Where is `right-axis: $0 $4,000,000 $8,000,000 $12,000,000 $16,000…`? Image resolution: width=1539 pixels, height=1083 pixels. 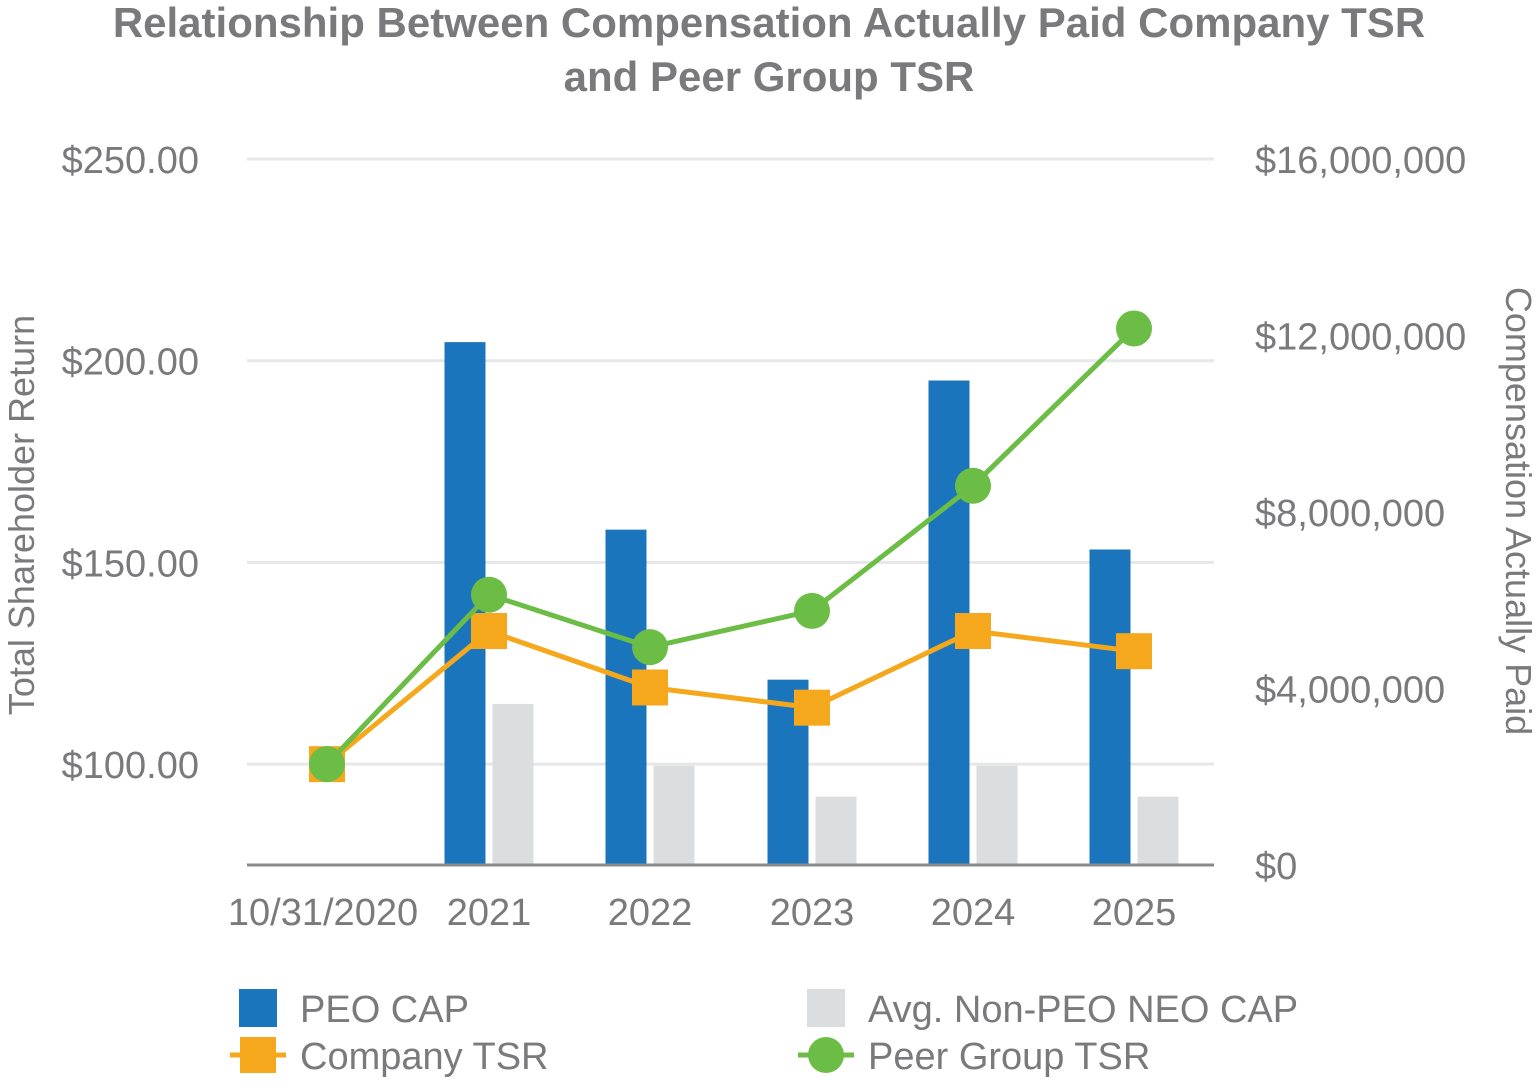
right-axis: $0 $4,000,000 $8,000,000 $12,000,000 $16,000… is located at coordinates (1397, 514).